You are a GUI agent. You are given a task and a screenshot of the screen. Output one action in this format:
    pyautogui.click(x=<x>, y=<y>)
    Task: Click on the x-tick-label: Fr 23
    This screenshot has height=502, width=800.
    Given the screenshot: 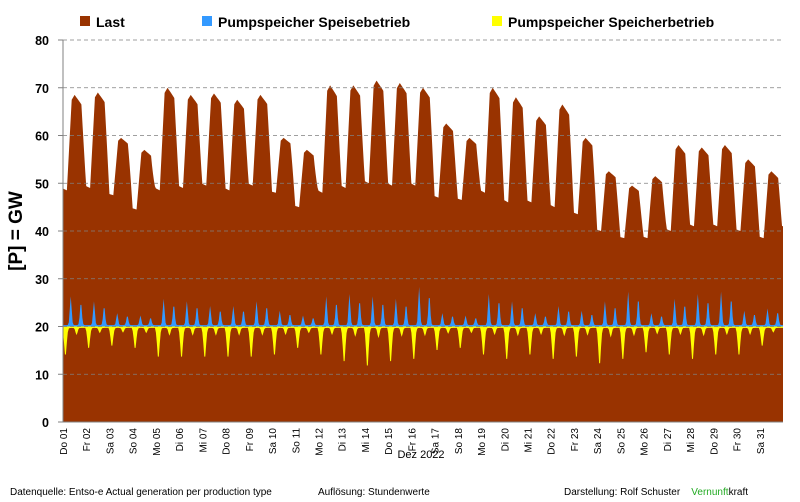 What is the action you would take?
    pyautogui.click(x=575, y=440)
    